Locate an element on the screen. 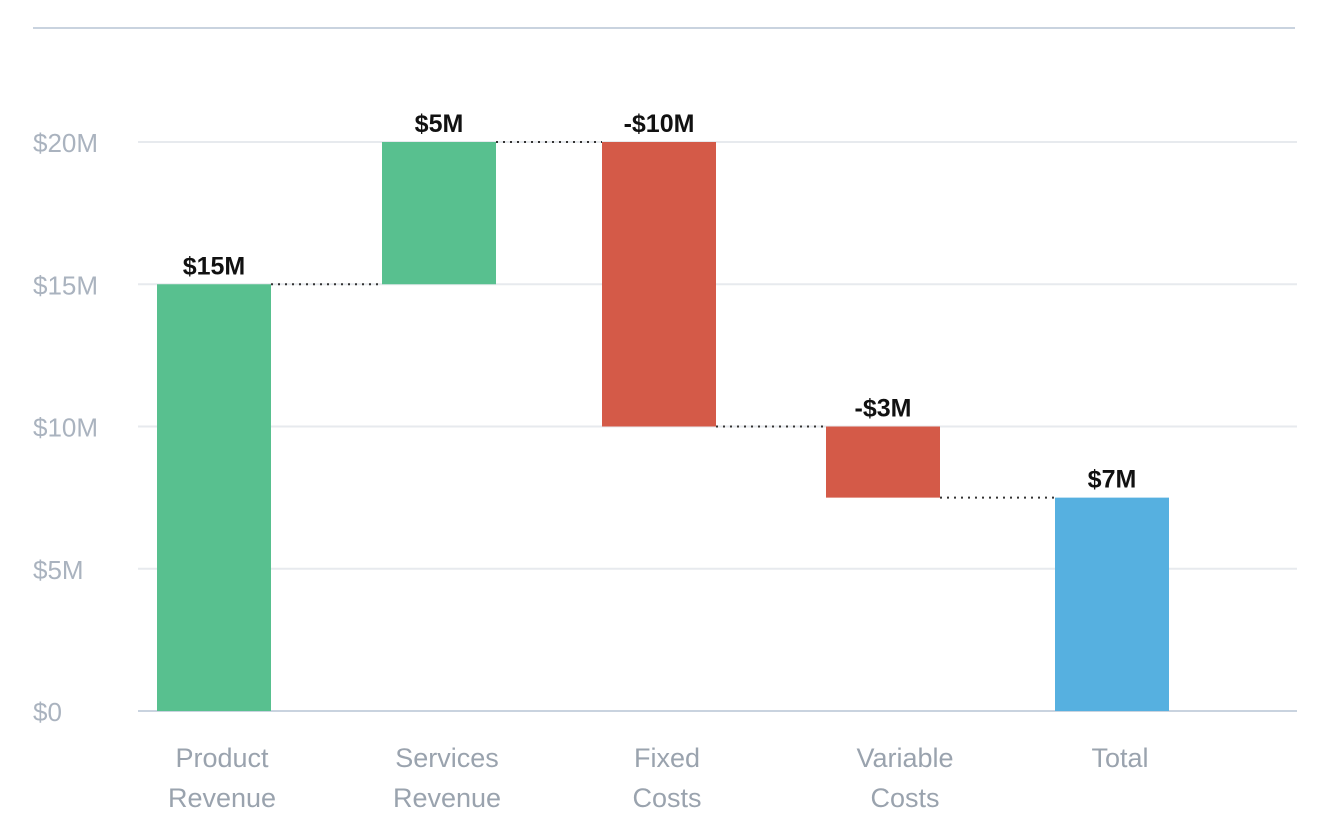 The image size is (1330, 832). category-label-1: Services Revenue is located at coordinates (447, 778).